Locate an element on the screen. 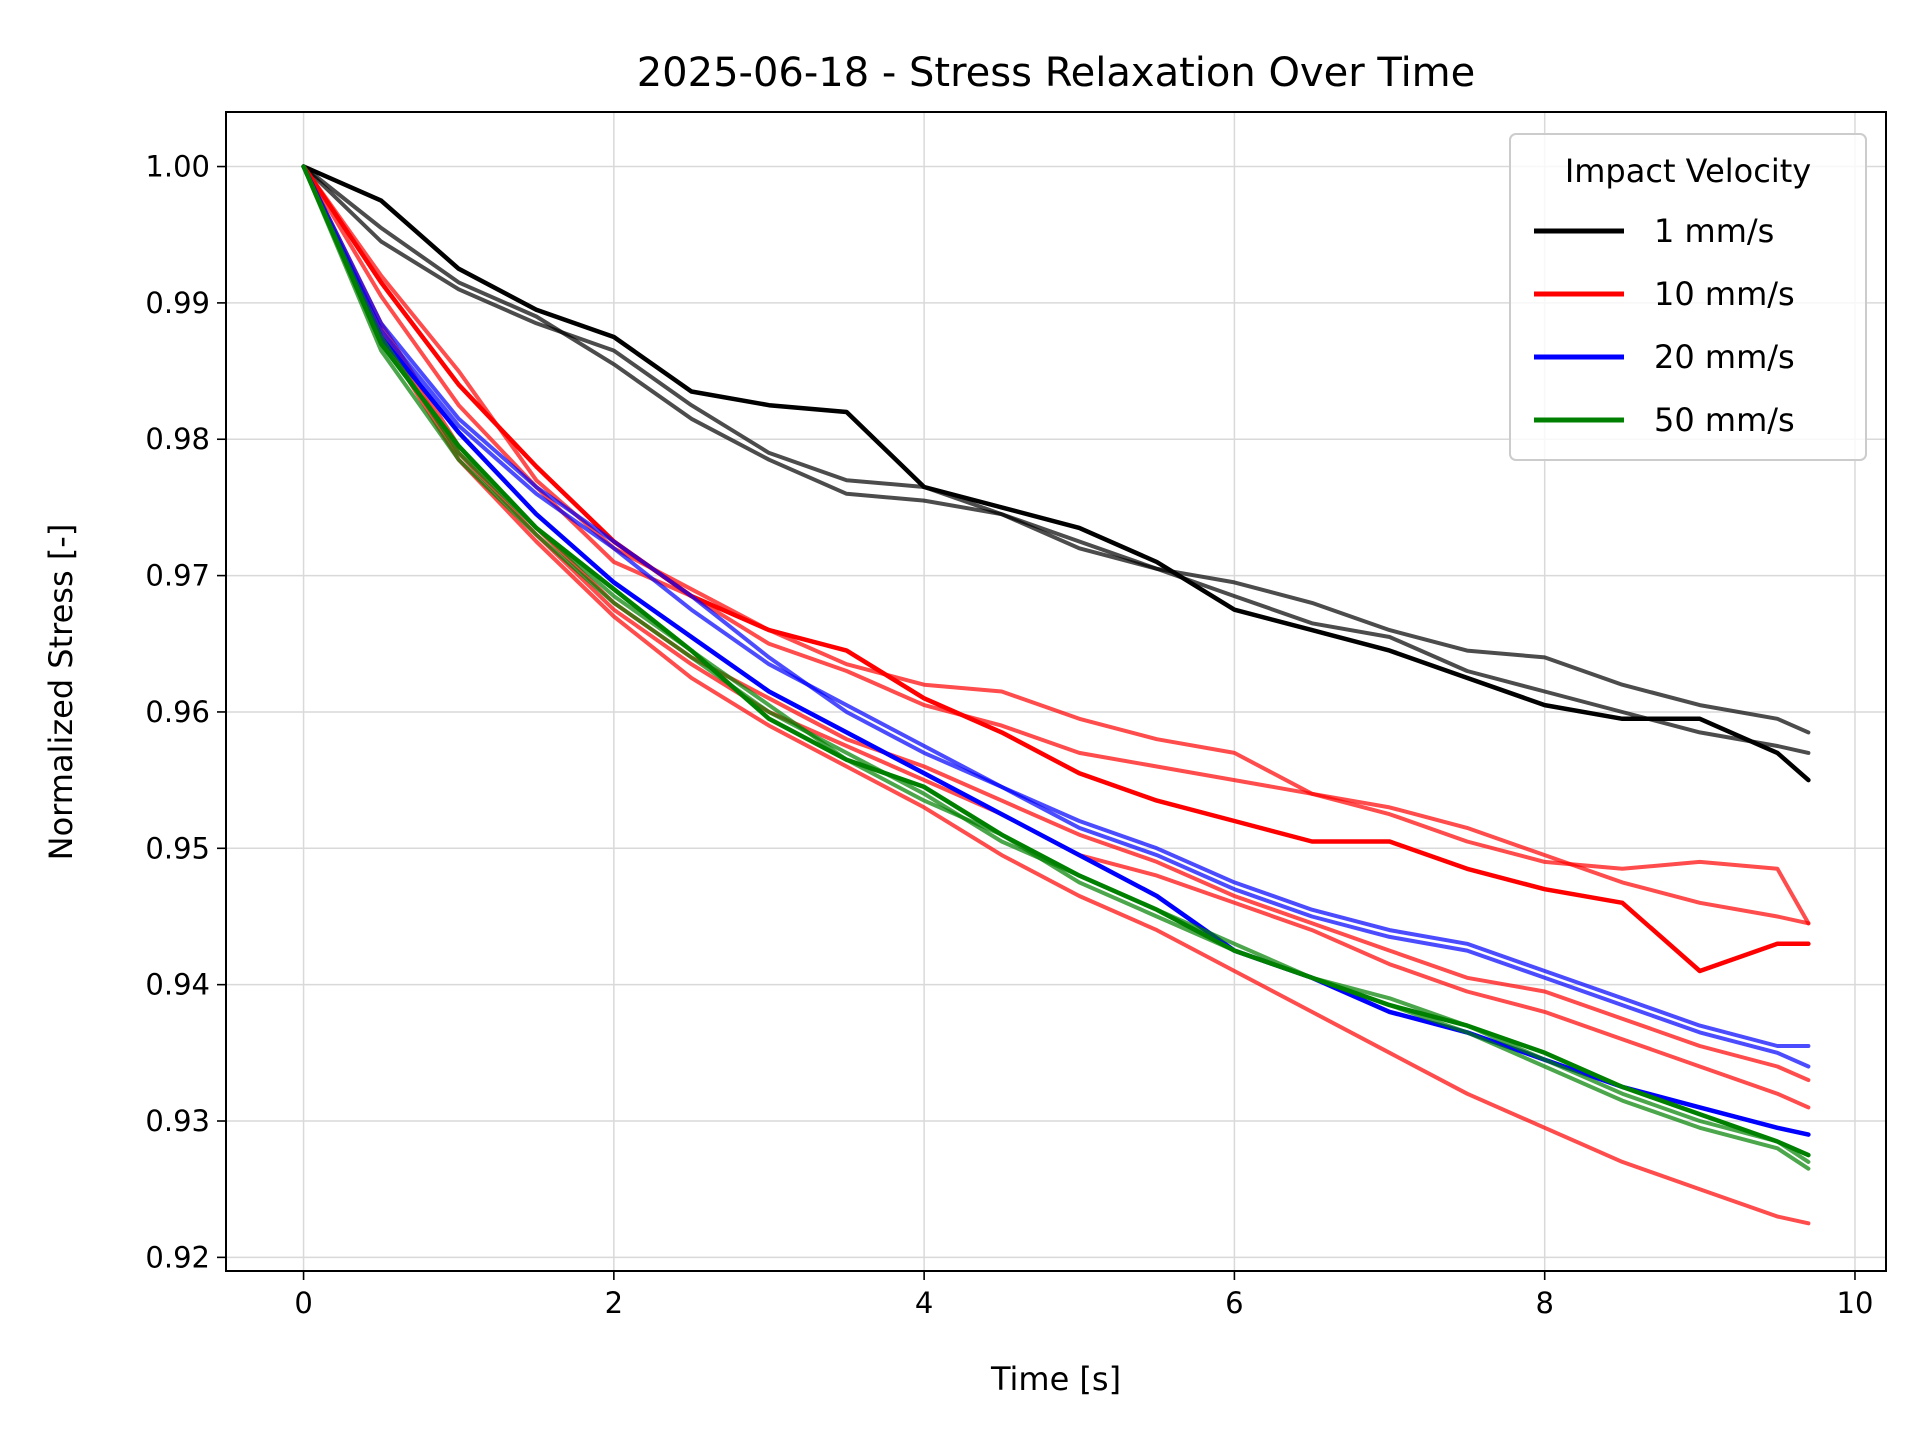 The image size is (1920, 1440). y-tick-label: 0.92 is located at coordinates (177, 1257).